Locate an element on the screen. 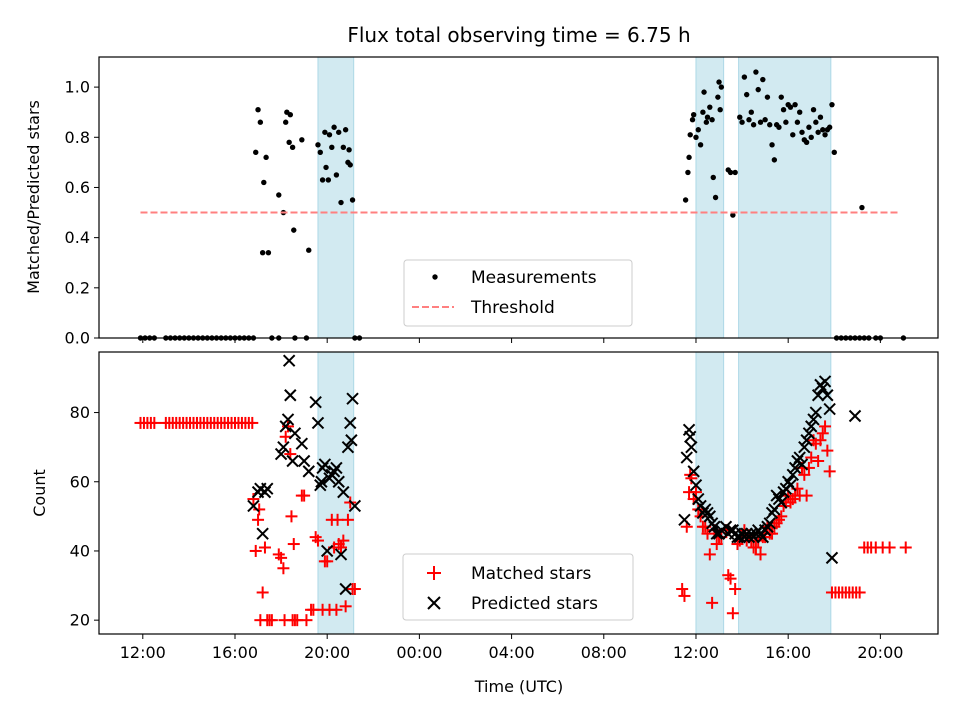 The width and height of the screenshot is (960, 720). ratio-y-tick-label: 0.4 is located at coordinates (77, 237).